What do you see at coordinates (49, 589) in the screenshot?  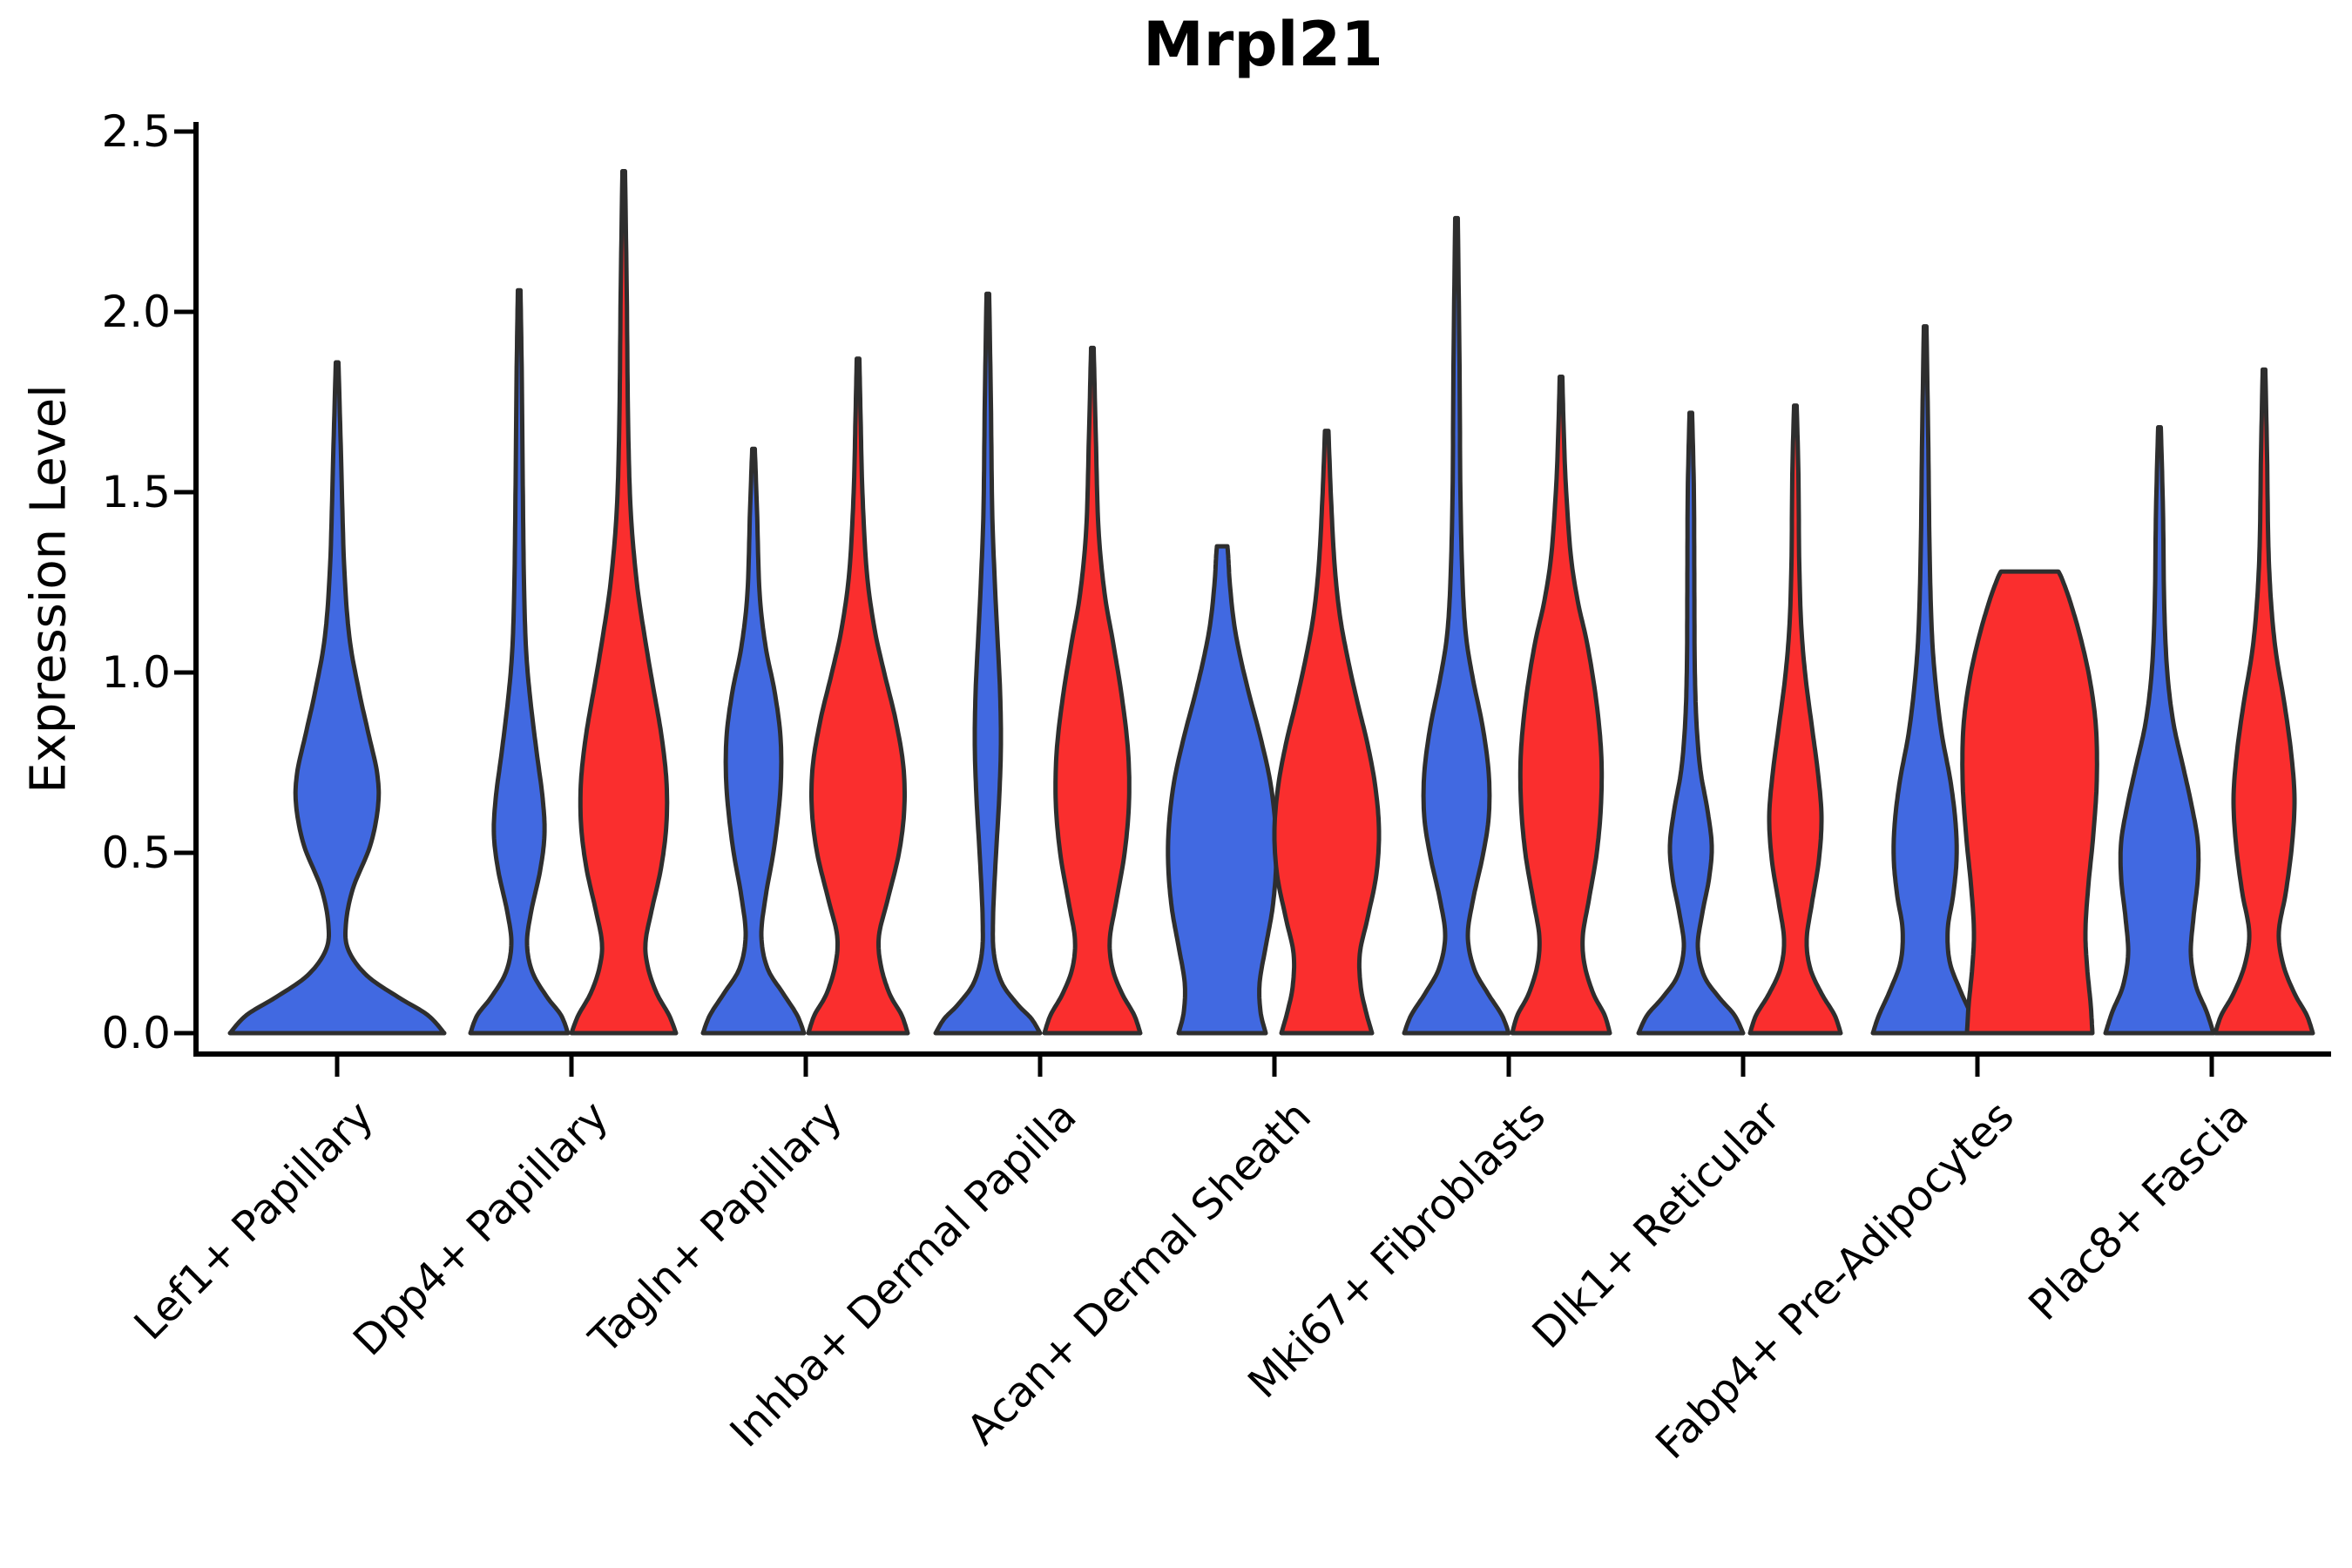 I see `y-axis-label: Expression Level` at bounding box center [49, 589].